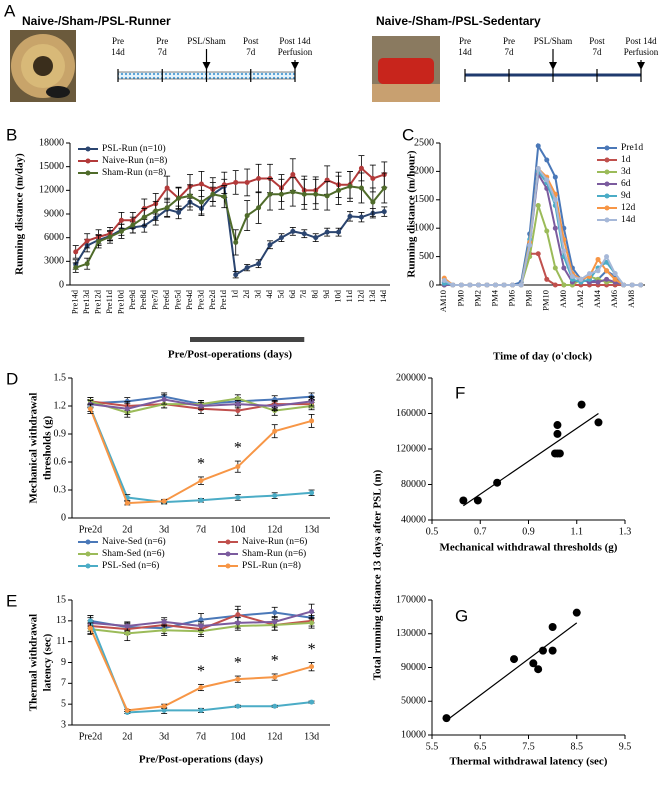 The image size is (660, 802). What do you see at coordinates (164, 736) in the screenshot?
I see `x-tick-label: 3d` at bounding box center [164, 736].